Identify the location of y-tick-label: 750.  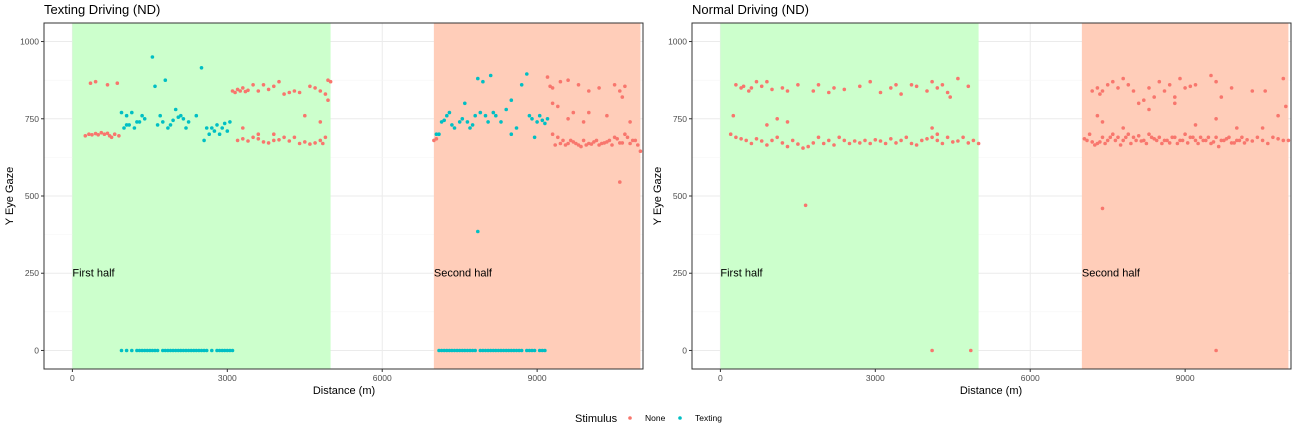
(32, 119).